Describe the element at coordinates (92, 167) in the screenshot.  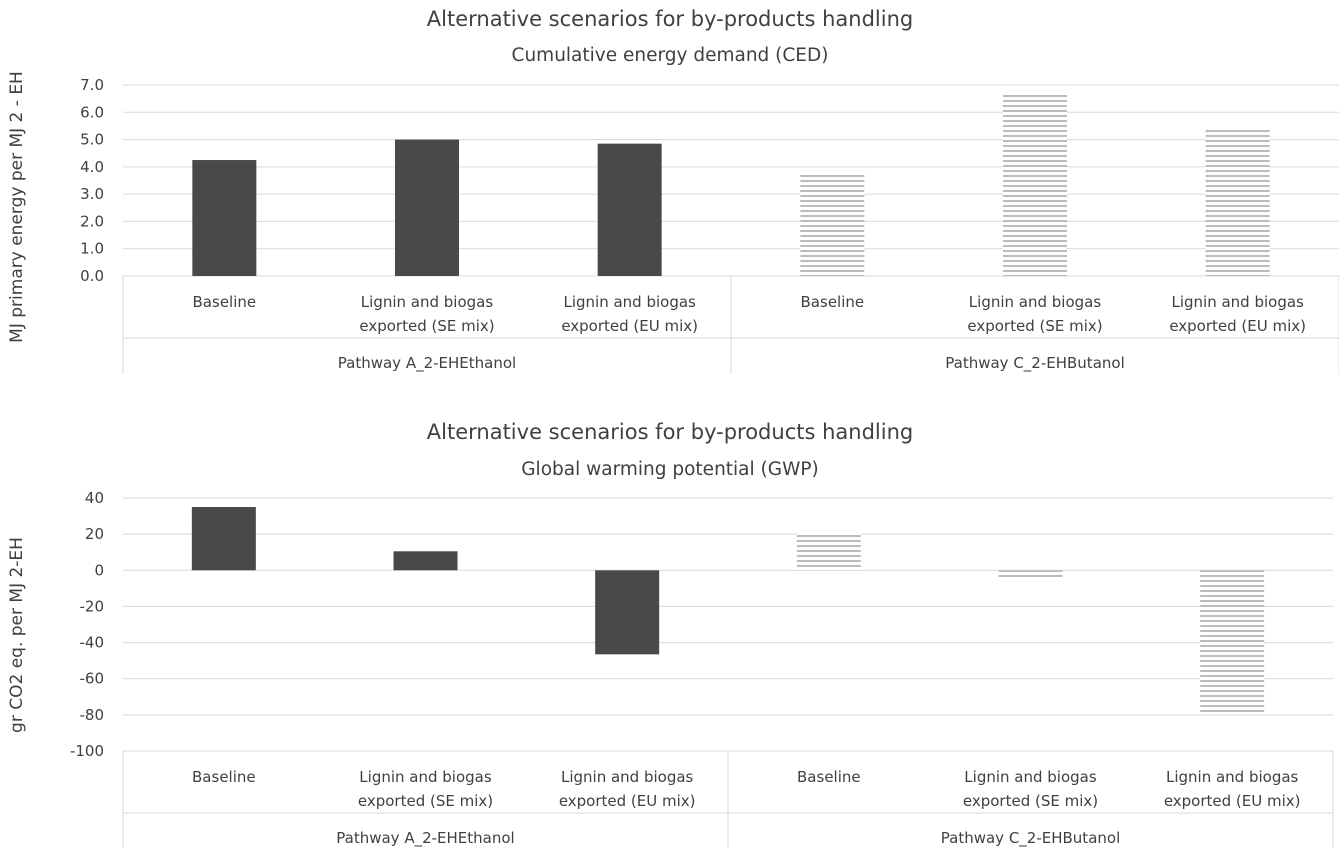
I see `y-tick-label: 4.0` at that location.